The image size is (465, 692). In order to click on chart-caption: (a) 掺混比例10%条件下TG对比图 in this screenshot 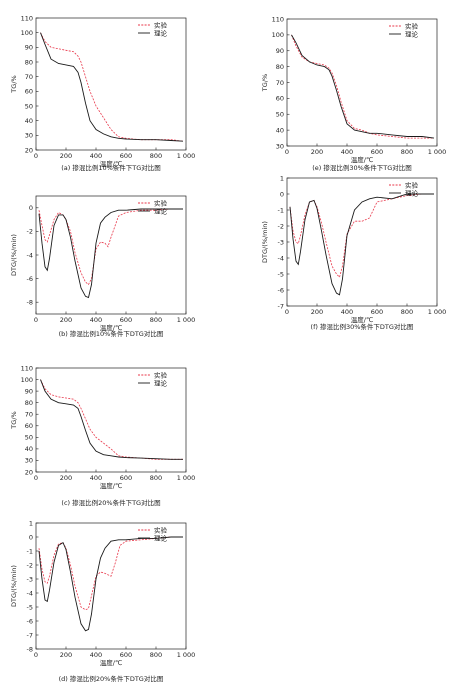, I will do `click(111, 167)`.